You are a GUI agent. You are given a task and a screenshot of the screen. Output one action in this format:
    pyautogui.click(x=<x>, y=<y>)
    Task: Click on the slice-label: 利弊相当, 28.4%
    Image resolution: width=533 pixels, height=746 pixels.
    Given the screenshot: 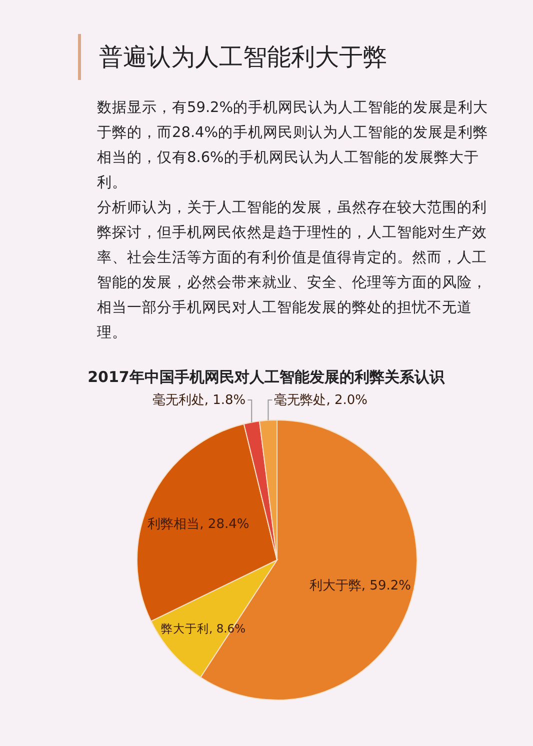 What is the action you would take?
    pyautogui.click(x=199, y=524)
    